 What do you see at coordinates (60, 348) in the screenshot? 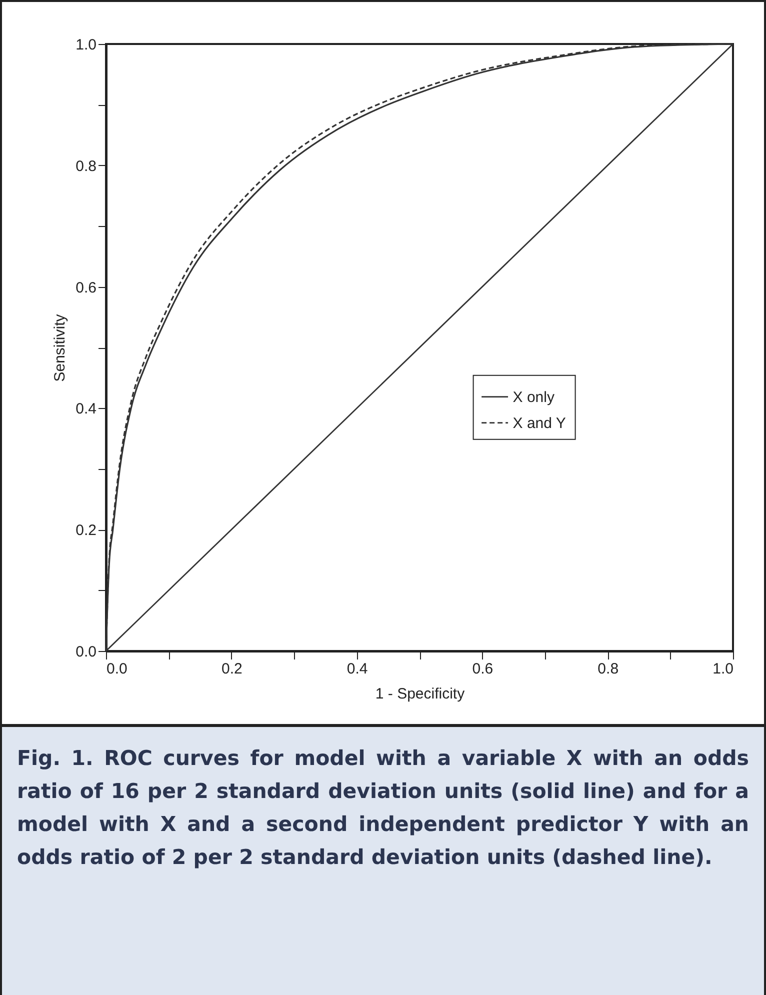
I see `y-axis-title: Sensitivity` at bounding box center [60, 348].